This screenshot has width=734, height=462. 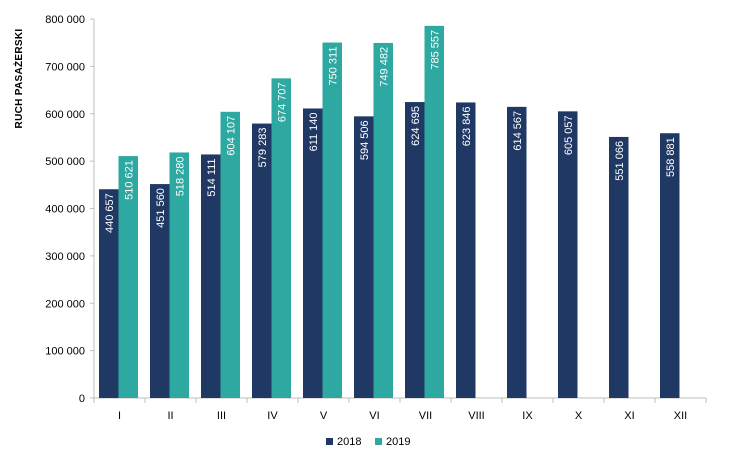 I want to click on bar-2018-VII, so click(x=415, y=250).